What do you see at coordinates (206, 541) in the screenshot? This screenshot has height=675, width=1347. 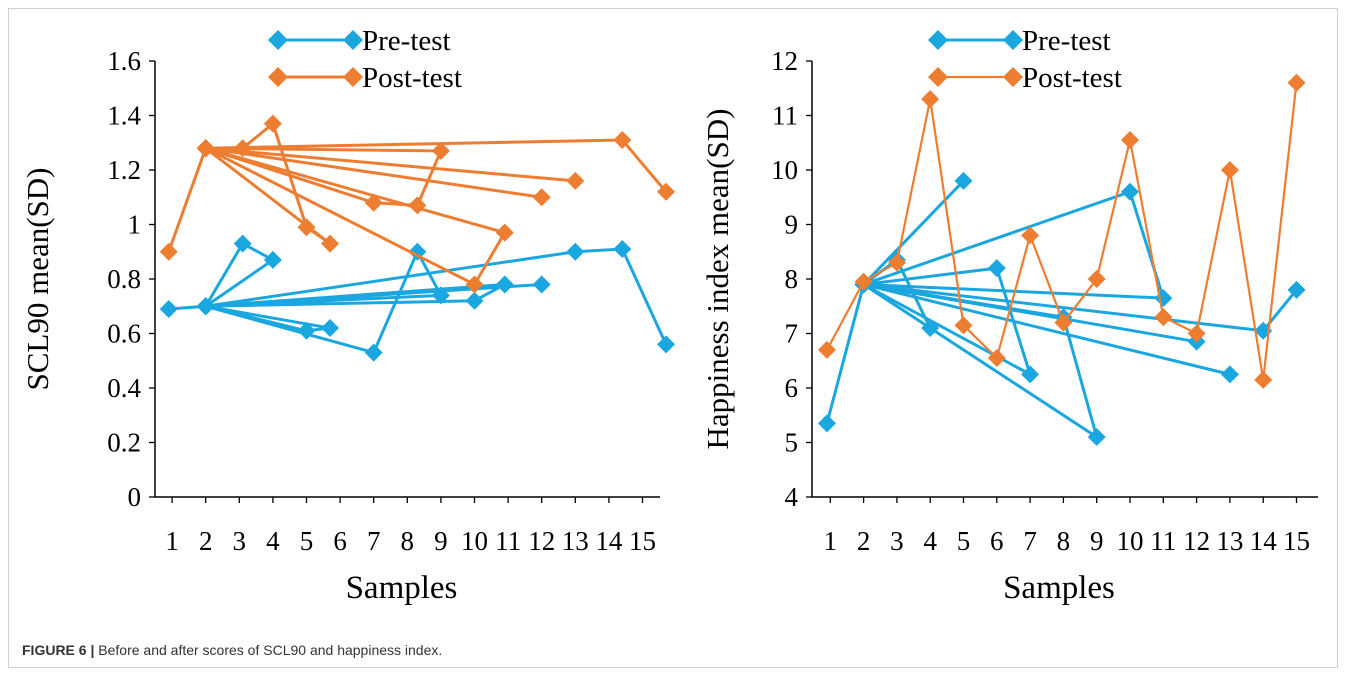 I see `x-tick-label: 2` at bounding box center [206, 541].